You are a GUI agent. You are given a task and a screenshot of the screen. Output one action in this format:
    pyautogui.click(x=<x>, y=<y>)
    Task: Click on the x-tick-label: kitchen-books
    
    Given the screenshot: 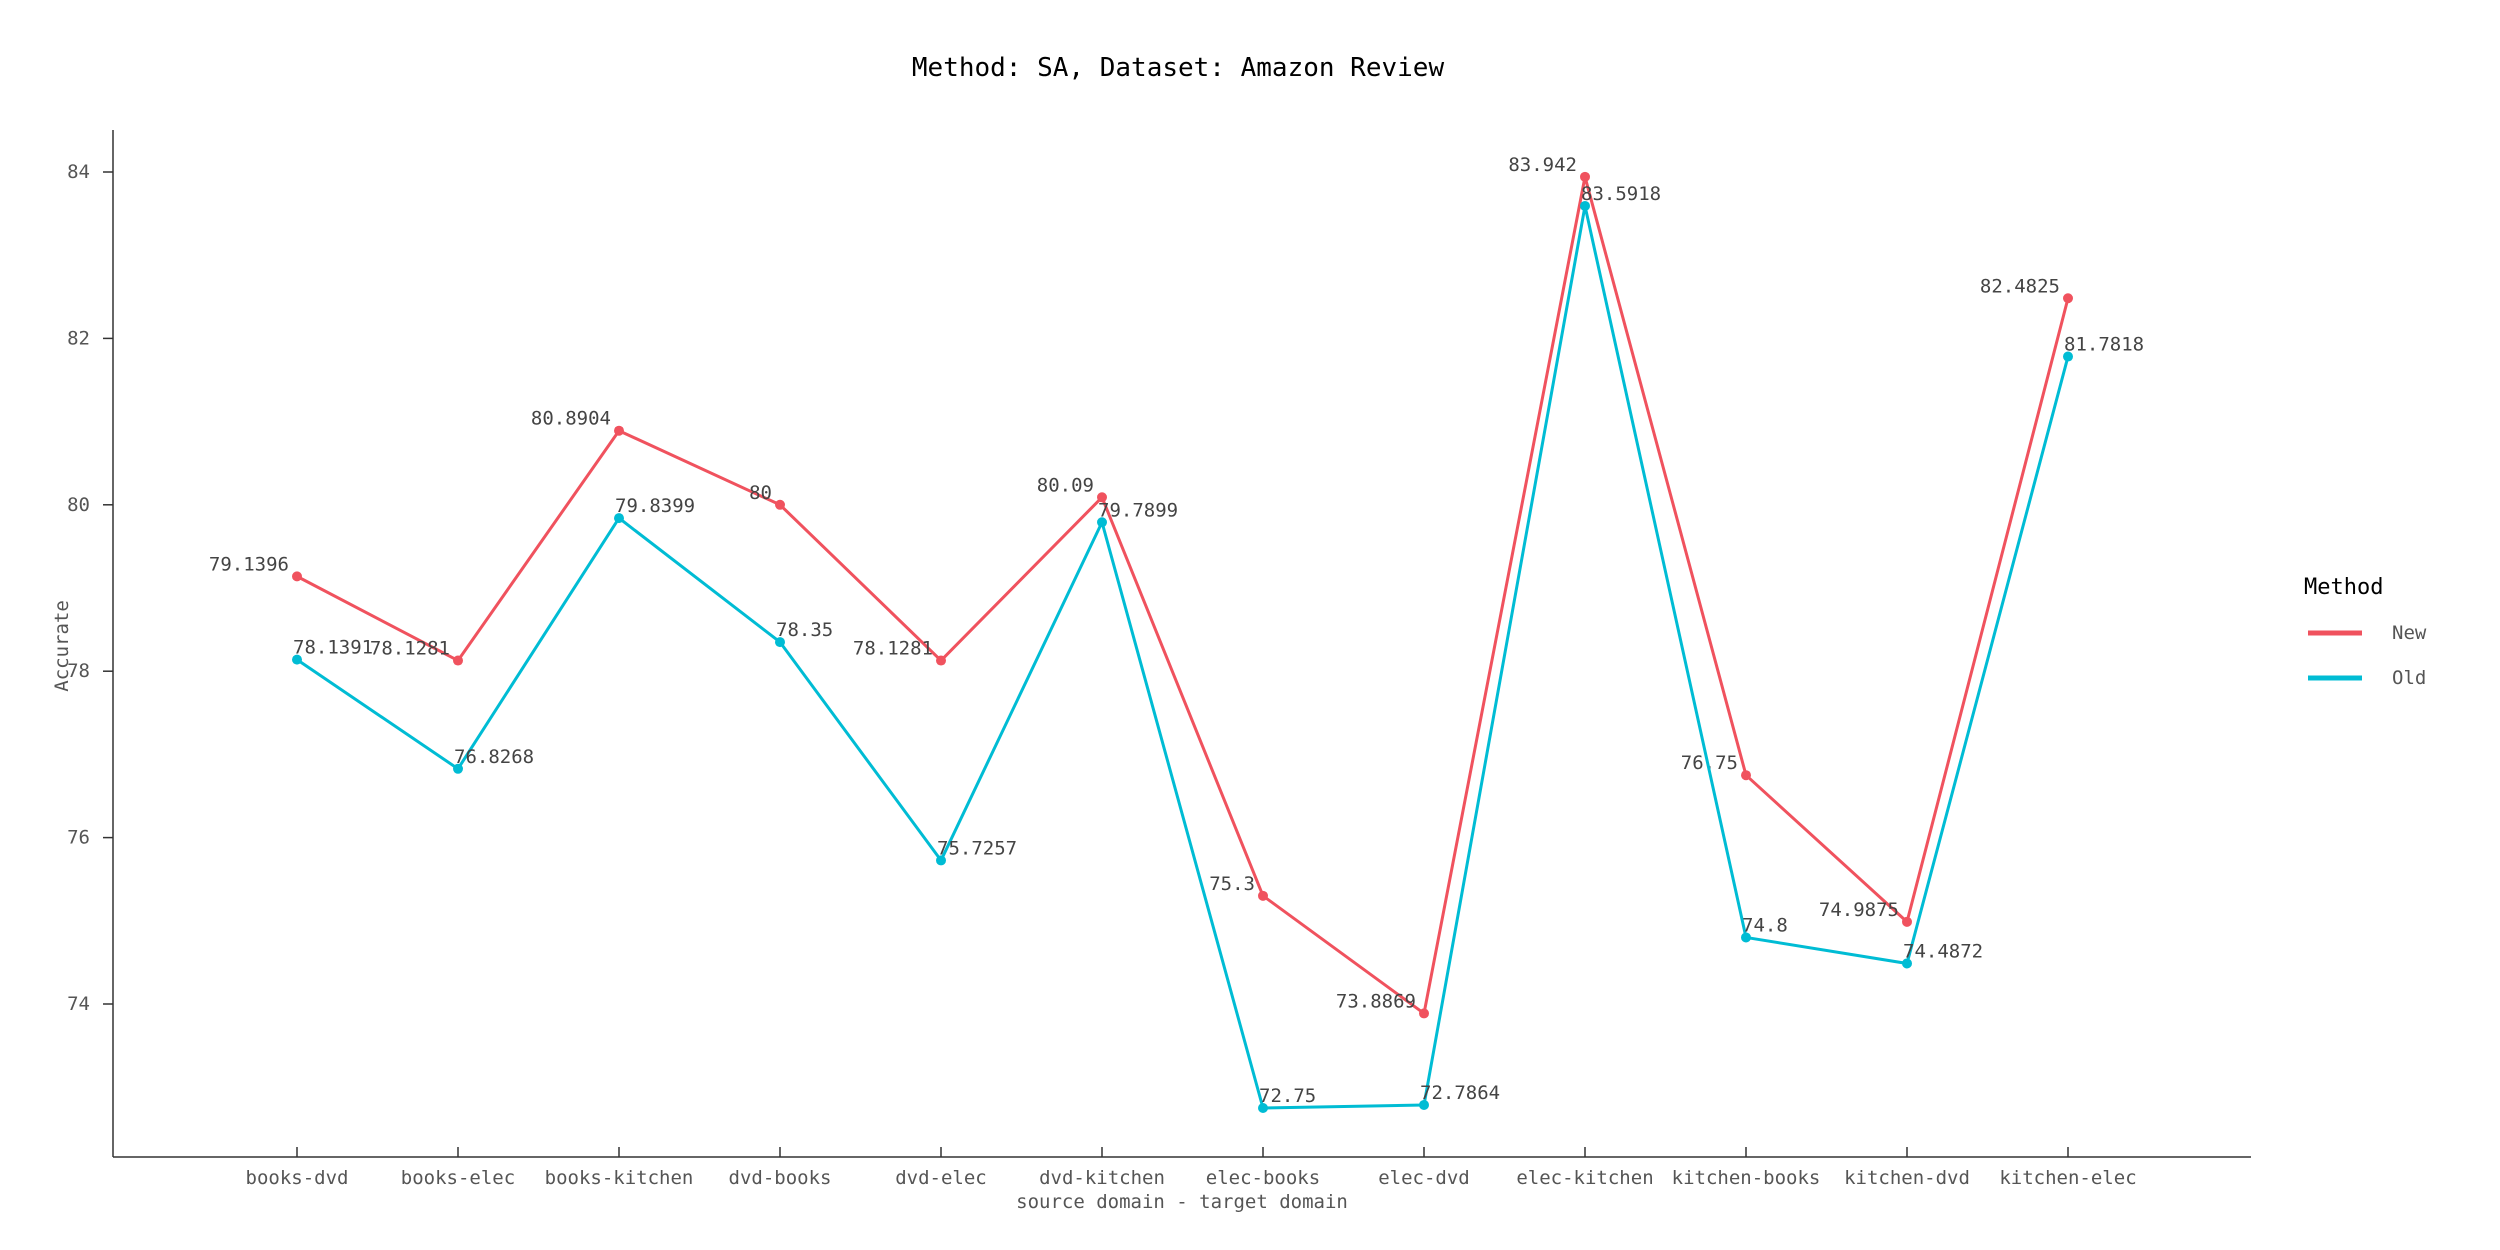 What is the action you would take?
    pyautogui.click(x=1746, y=1178)
    